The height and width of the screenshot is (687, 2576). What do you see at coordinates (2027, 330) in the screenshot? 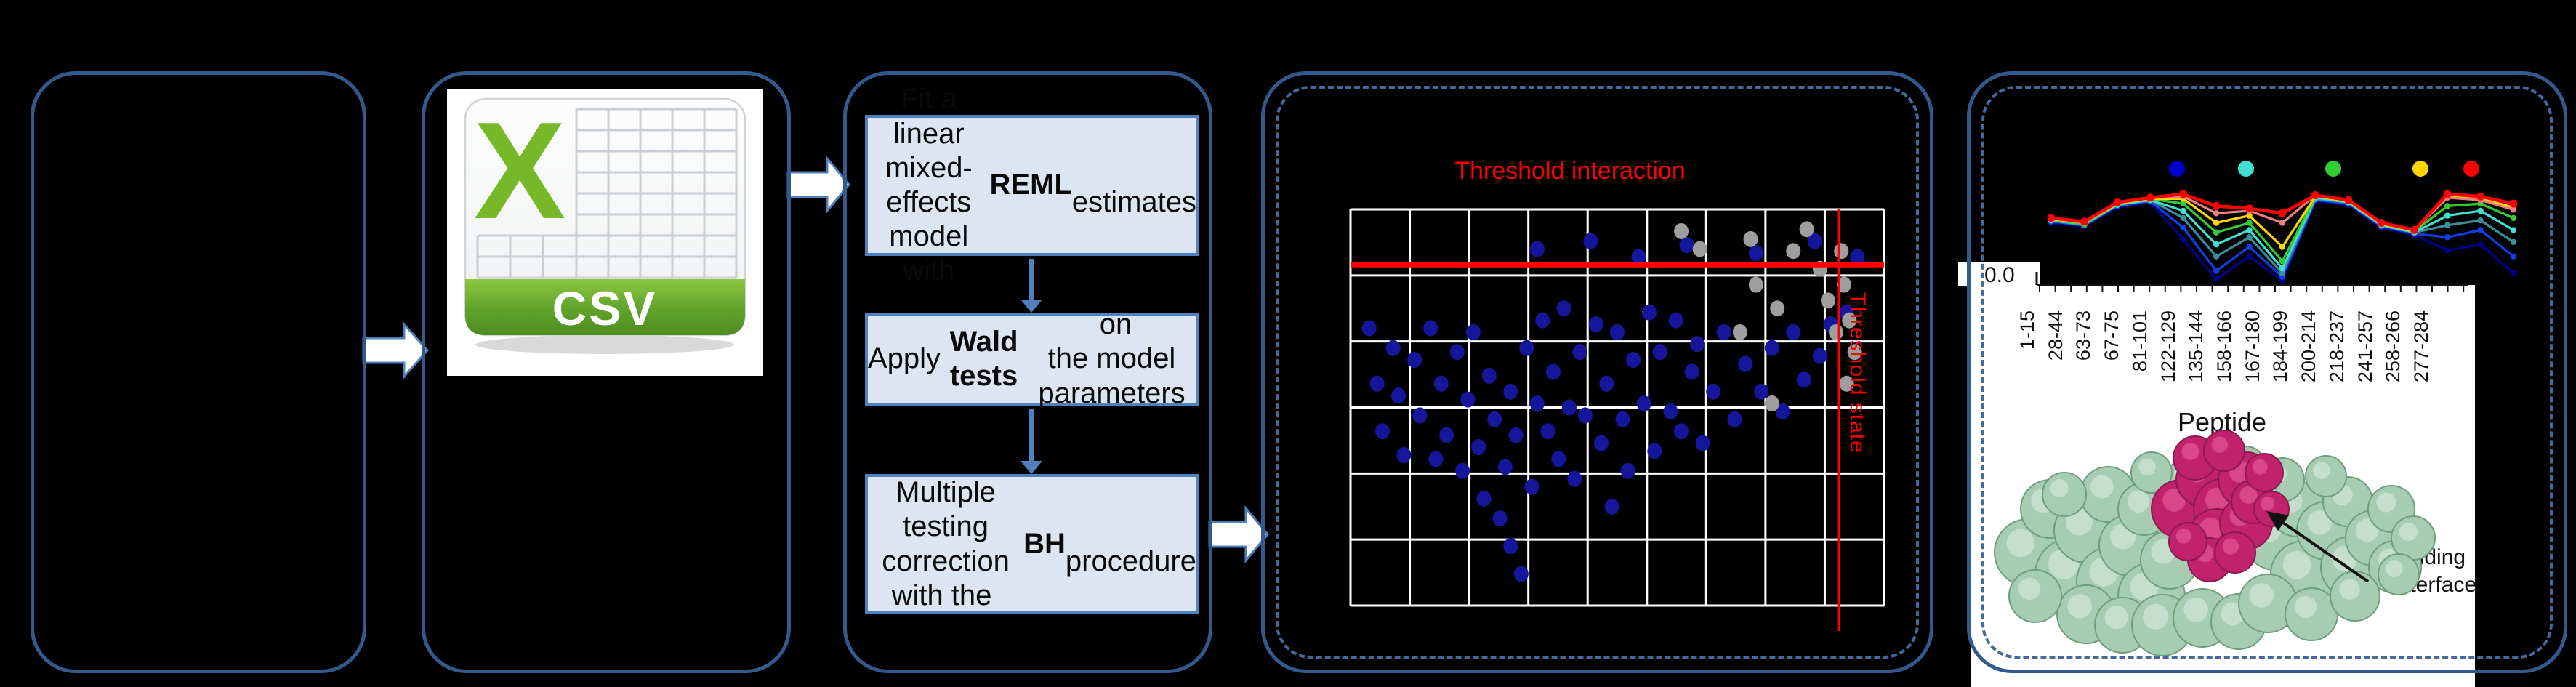
I see `peptide-tick-label: 1-15` at bounding box center [2027, 330].